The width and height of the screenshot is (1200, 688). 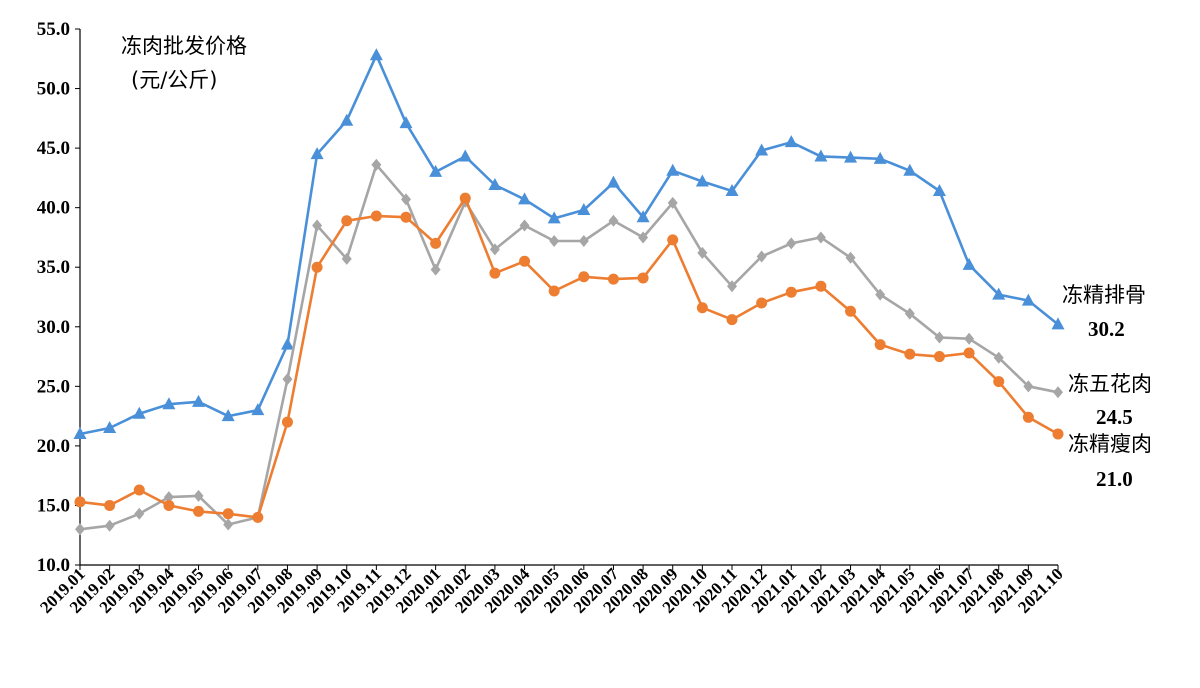 What do you see at coordinates (184, 46) in the screenshot?
I see `chart-title-line-1: 冻肉批发价格` at bounding box center [184, 46].